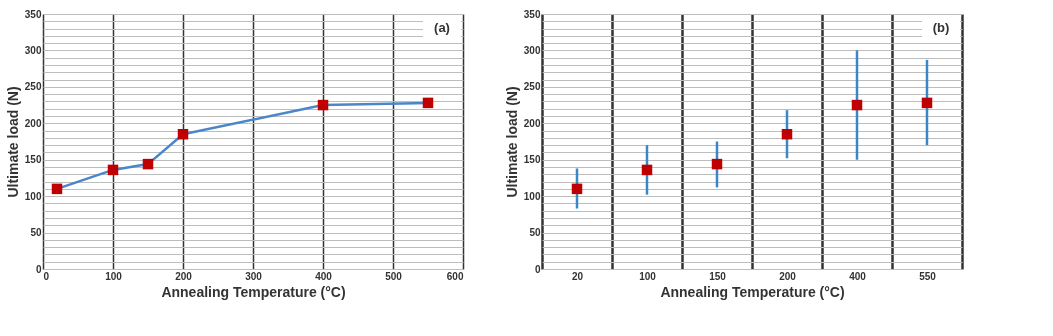 The image size is (1053, 336). What do you see at coordinates (394, 276) in the screenshot?
I see `x-tick-label: 500` at bounding box center [394, 276].